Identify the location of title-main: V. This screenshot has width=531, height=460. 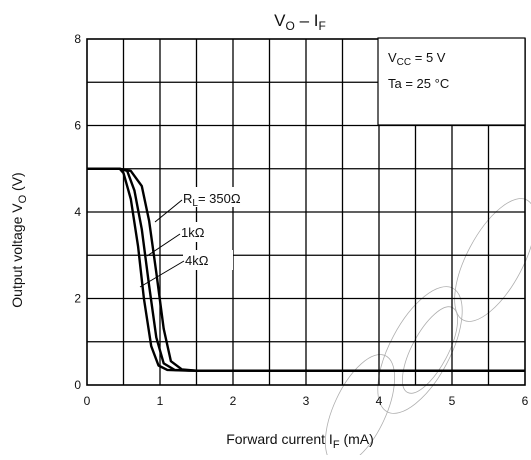
(280, 20).